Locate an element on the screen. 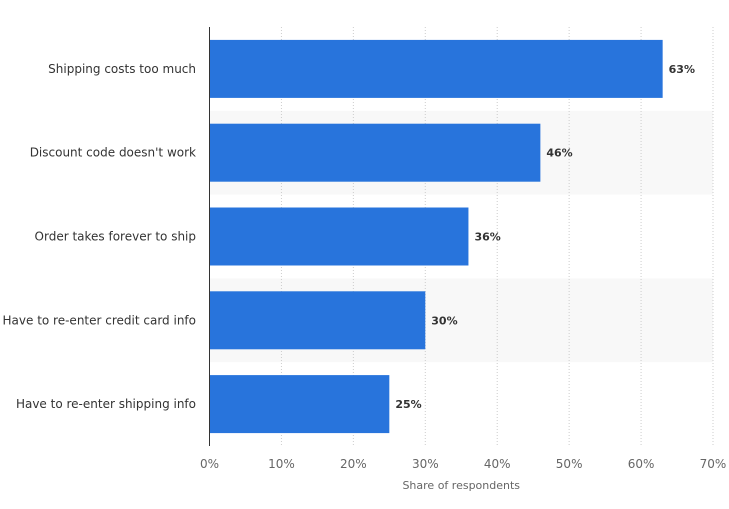 Image resolution: width=729 pixels, height=509 pixels. category-label: Discount code doesn't work is located at coordinates (113, 153).